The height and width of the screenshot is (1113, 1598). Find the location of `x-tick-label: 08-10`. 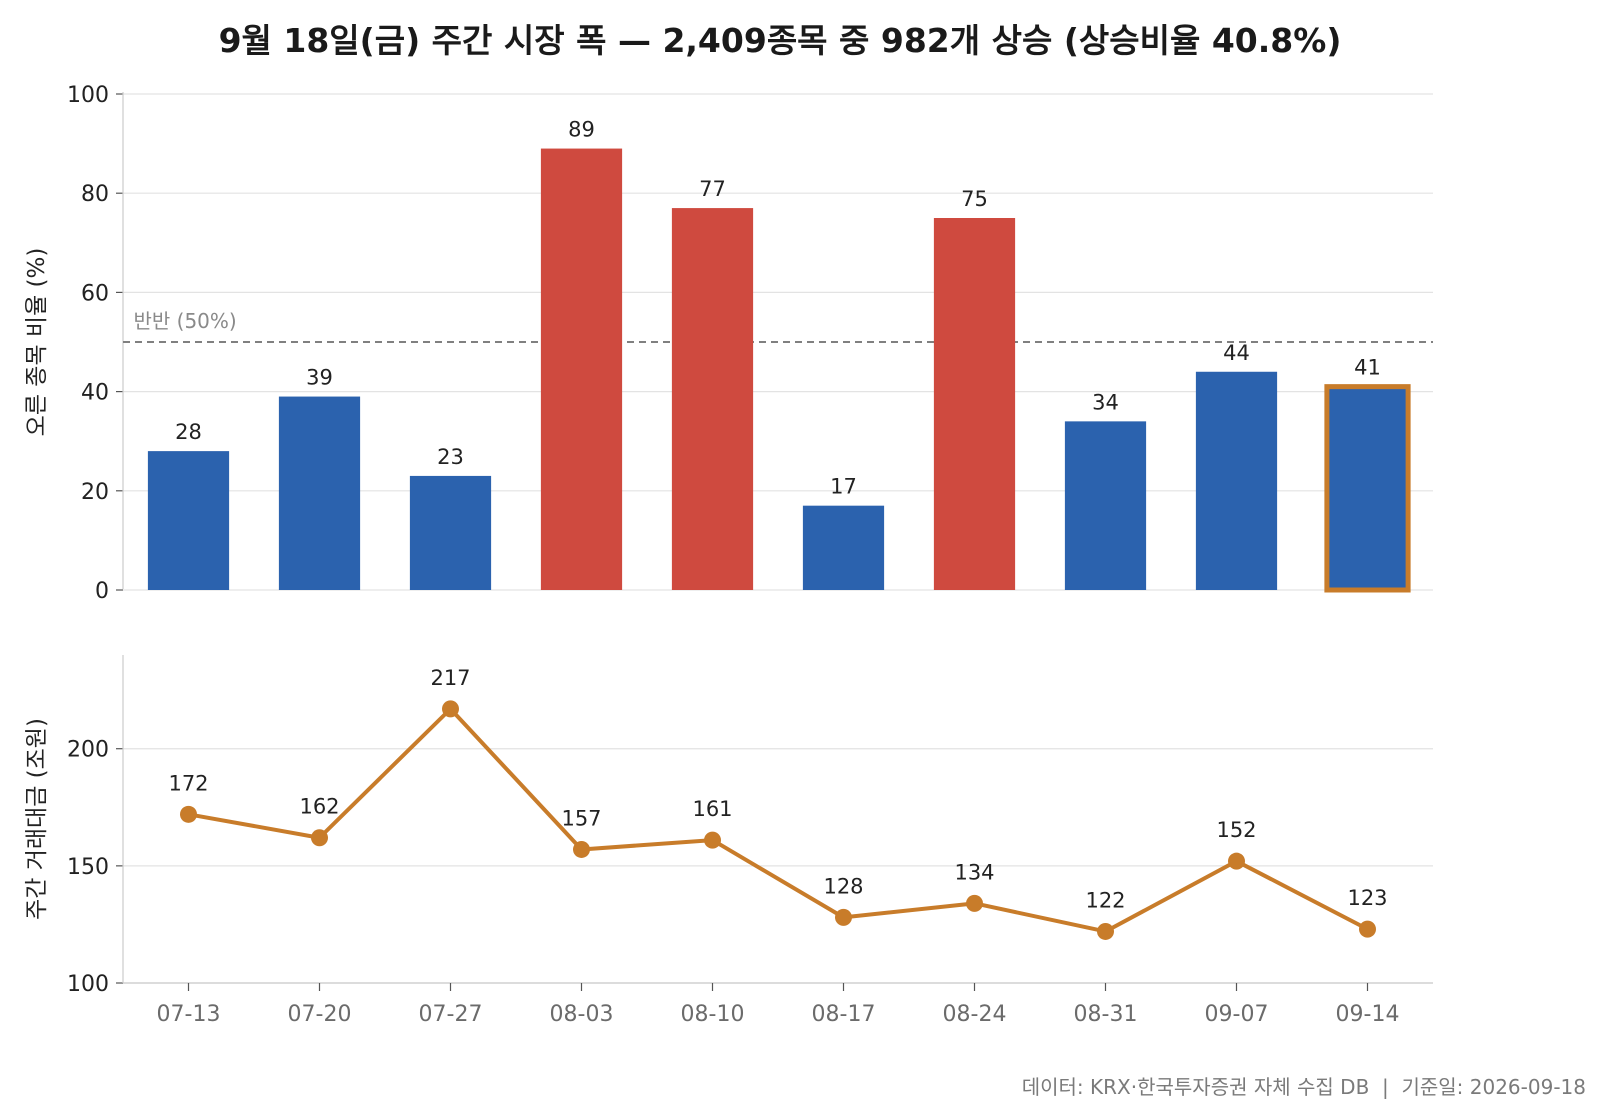

x-tick-label: 08-10 is located at coordinates (713, 1014).